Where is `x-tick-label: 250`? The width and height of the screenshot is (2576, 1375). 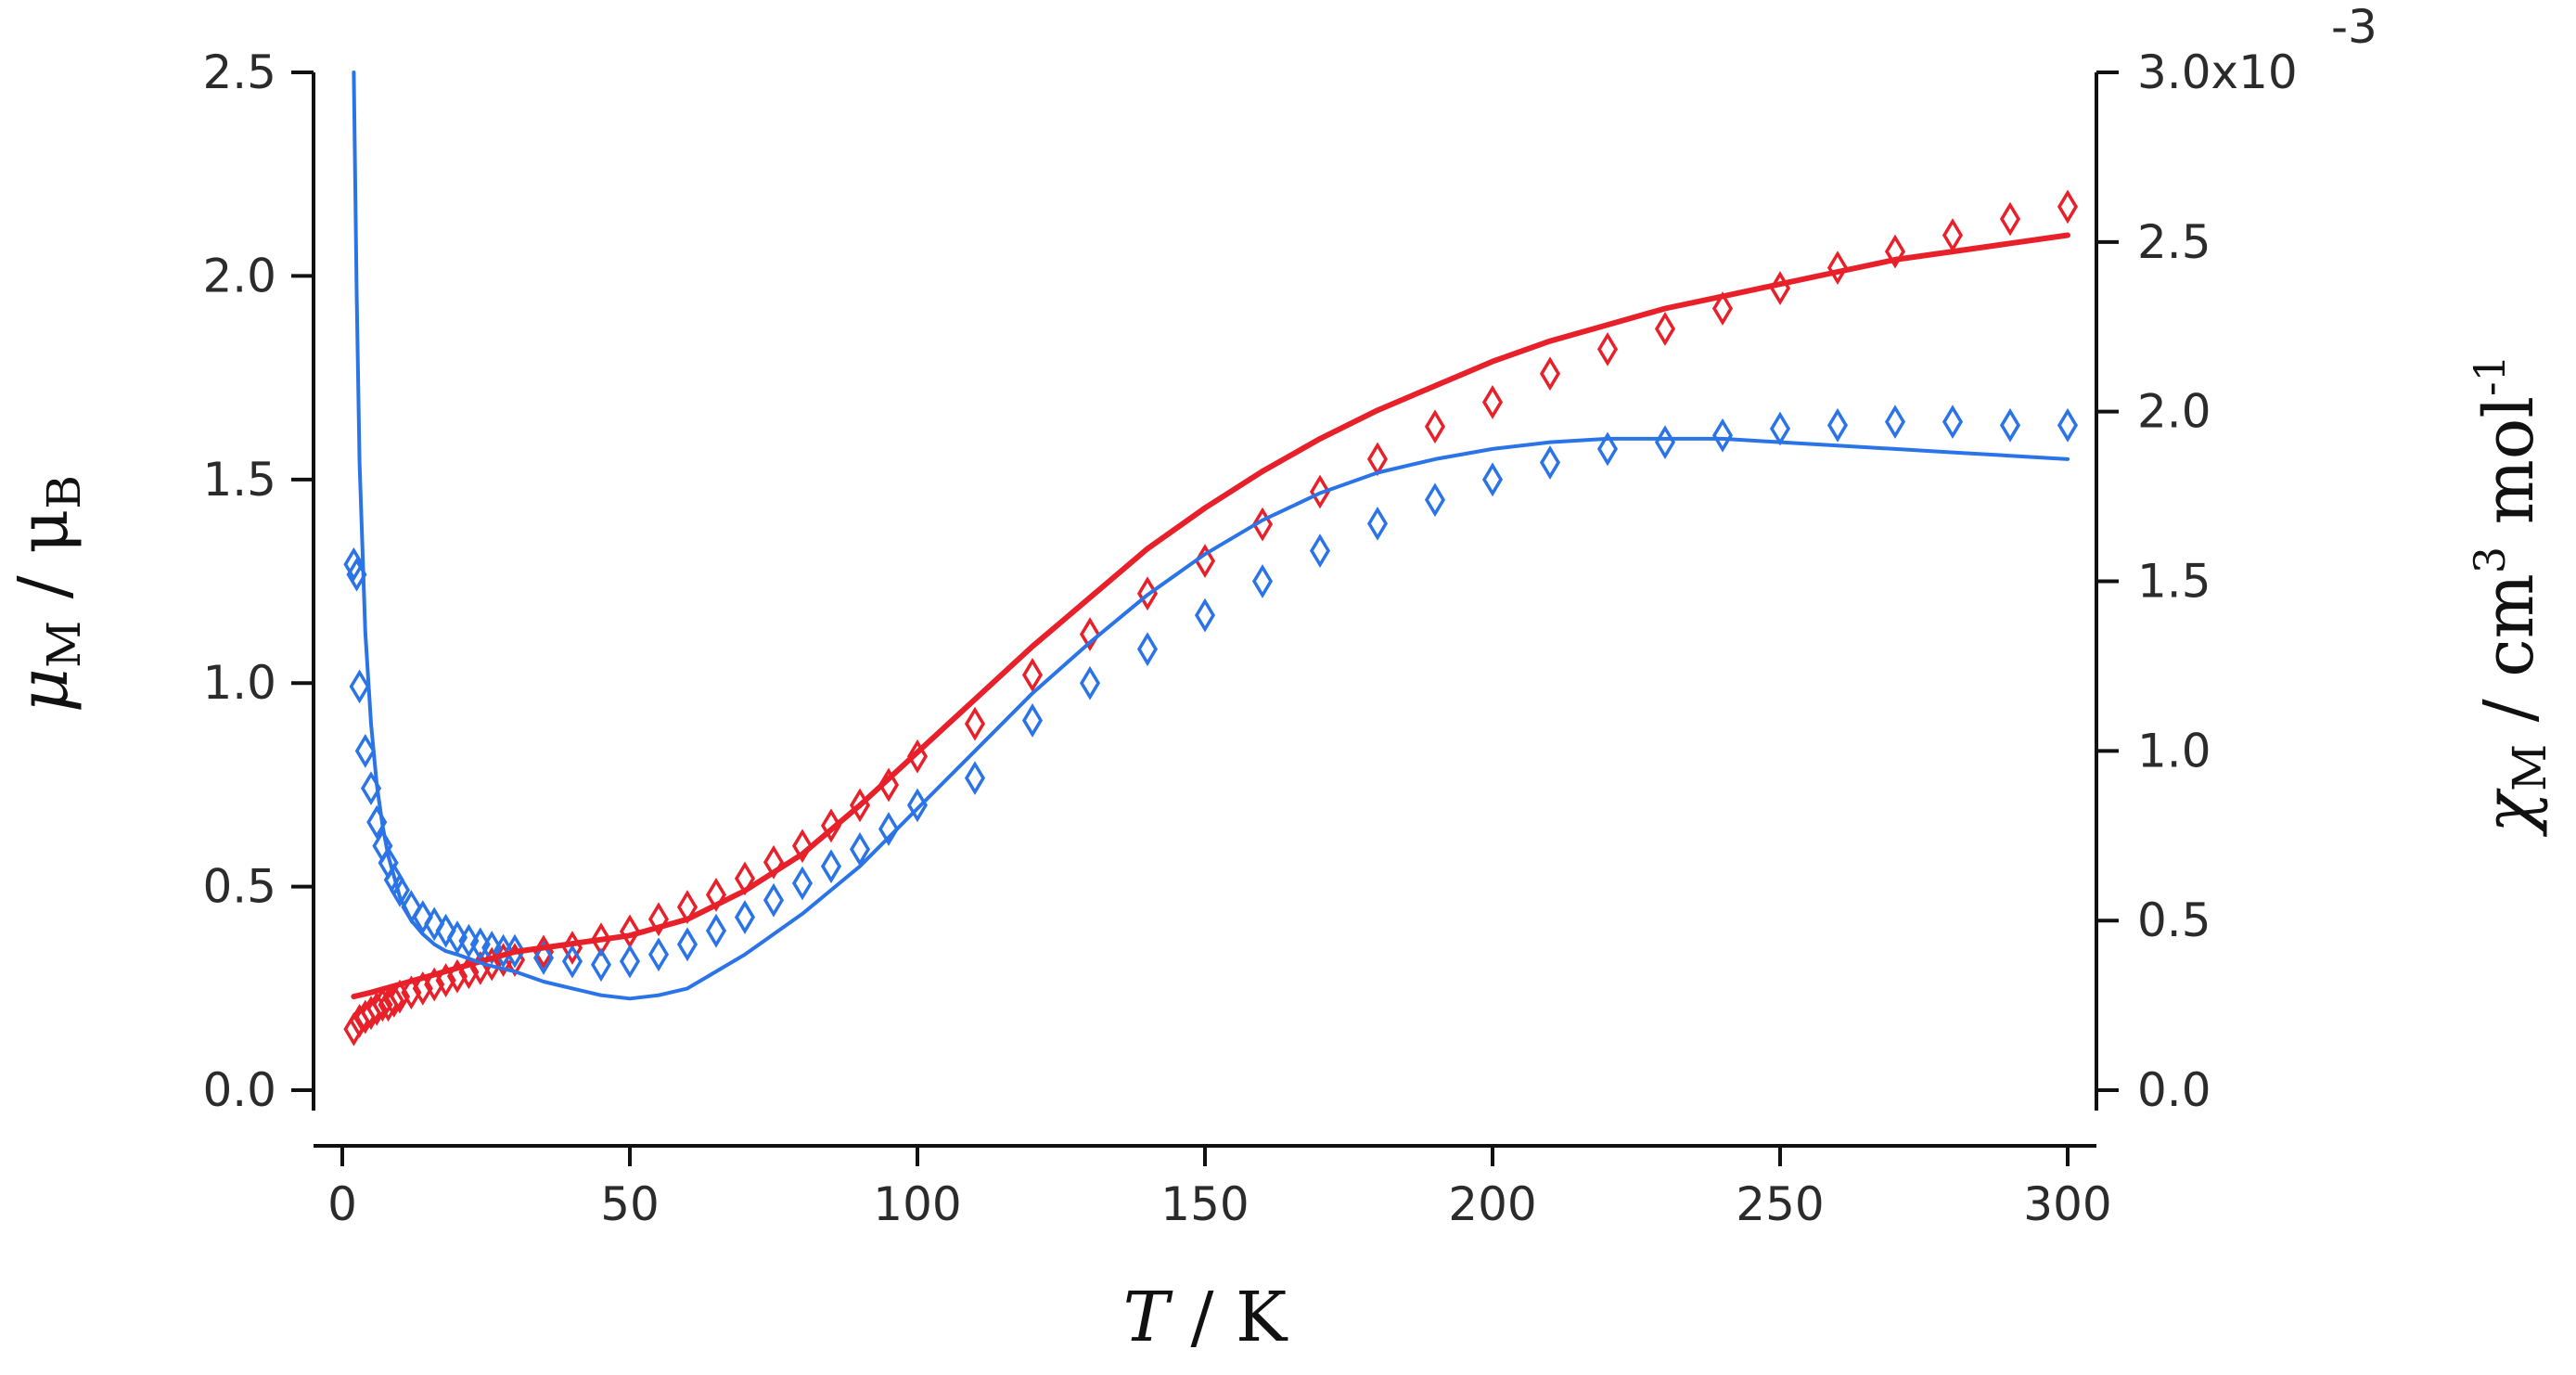
x-tick-label: 250 is located at coordinates (1780, 1204).